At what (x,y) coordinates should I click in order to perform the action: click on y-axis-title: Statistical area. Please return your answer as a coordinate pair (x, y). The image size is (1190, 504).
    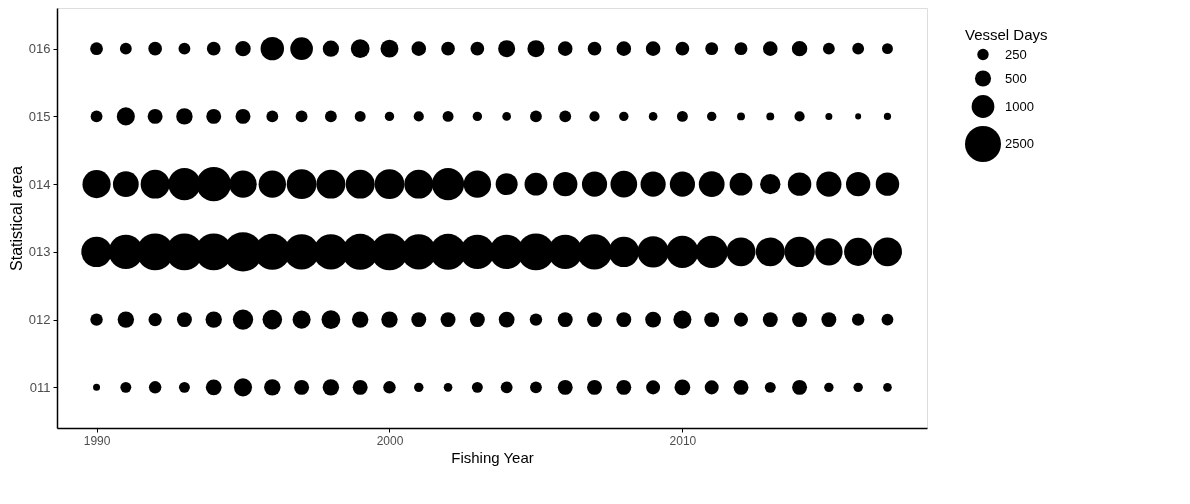
    Looking at the image, I should click on (16, 218).